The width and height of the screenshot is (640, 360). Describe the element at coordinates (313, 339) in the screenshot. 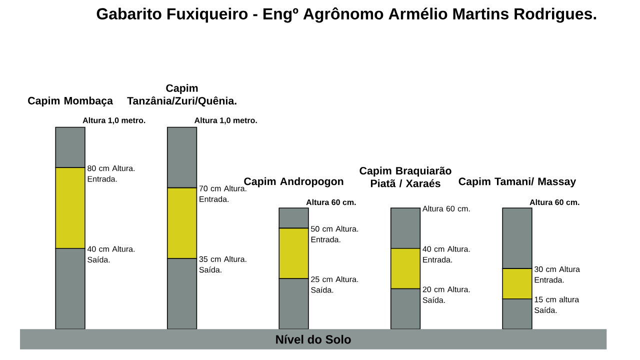

I see `text: Nível do Solo` at that location.